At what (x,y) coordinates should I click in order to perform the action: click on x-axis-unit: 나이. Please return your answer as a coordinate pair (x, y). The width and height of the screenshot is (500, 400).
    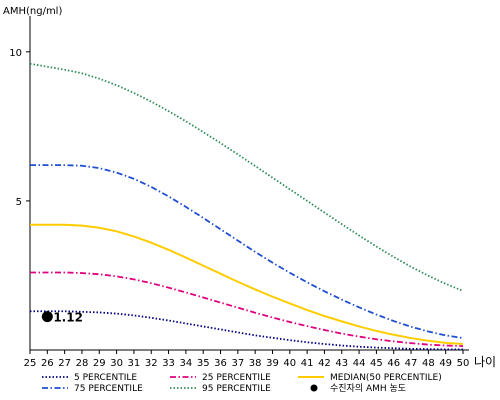
    Looking at the image, I should click on (485, 362).